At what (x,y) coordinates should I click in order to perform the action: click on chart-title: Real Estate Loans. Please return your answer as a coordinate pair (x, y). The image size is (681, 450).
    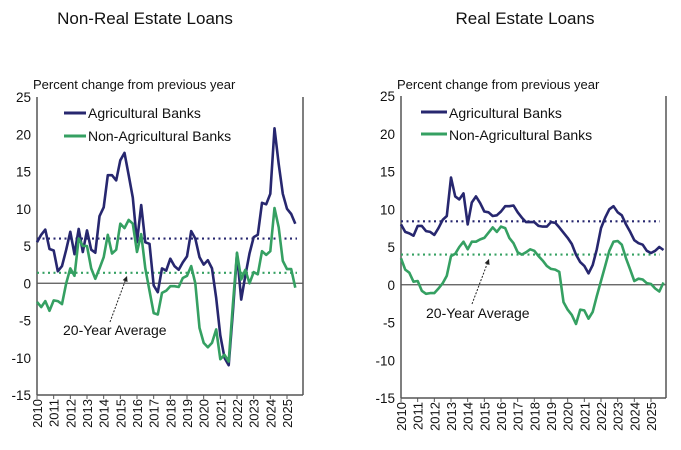
    Looking at the image, I should click on (525, 18).